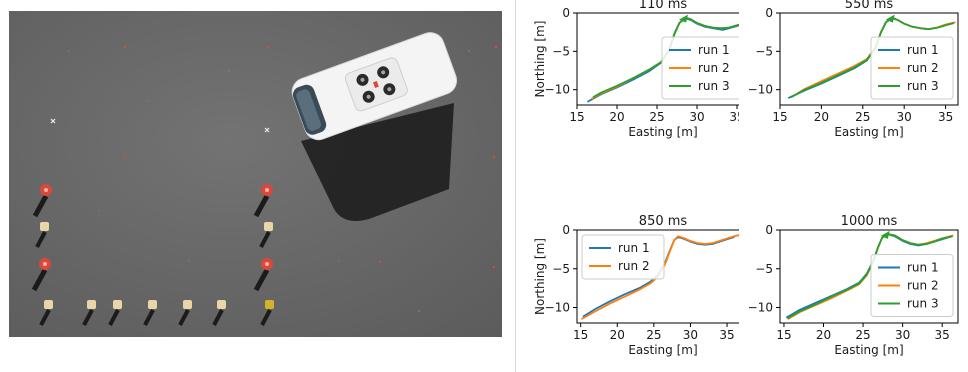 The width and height of the screenshot is (968, 372). Describe the element at coordinates (267, 313) in the screenshot. I see `cone-yellow` at that location.